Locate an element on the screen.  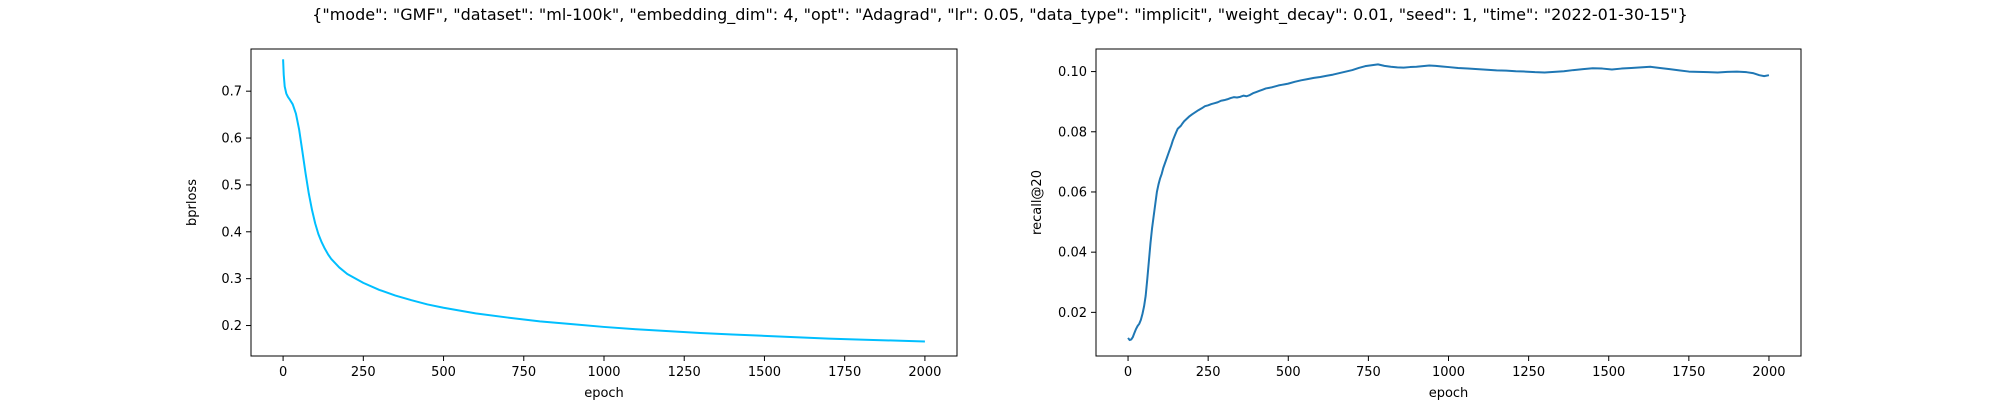
bprloss-y-tick-label: 0.7 is located at coordinates (231, 92).